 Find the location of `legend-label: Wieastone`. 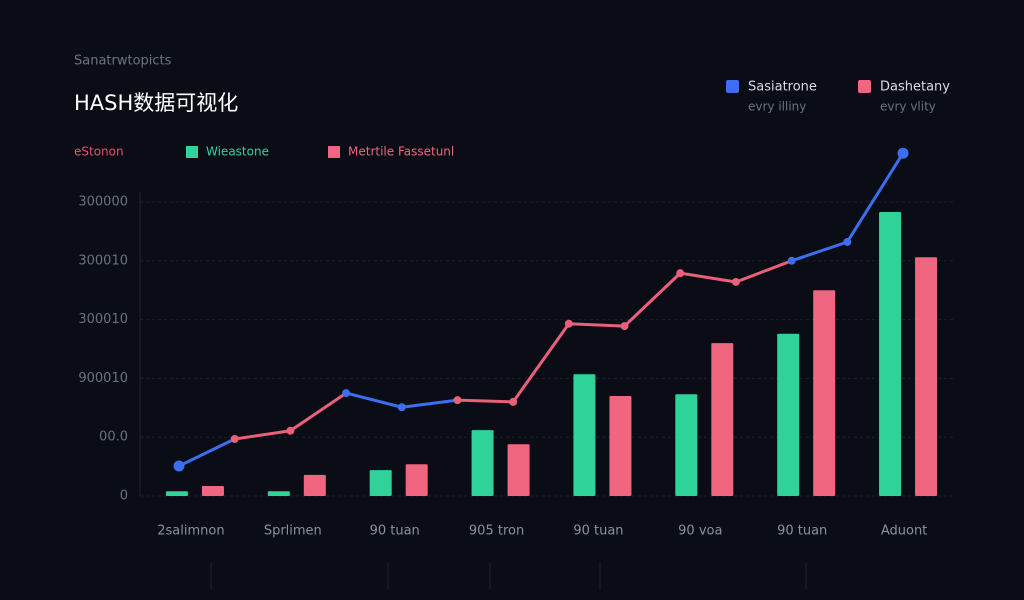

legend-label: Wieastone is located at coordinates (237, 152).